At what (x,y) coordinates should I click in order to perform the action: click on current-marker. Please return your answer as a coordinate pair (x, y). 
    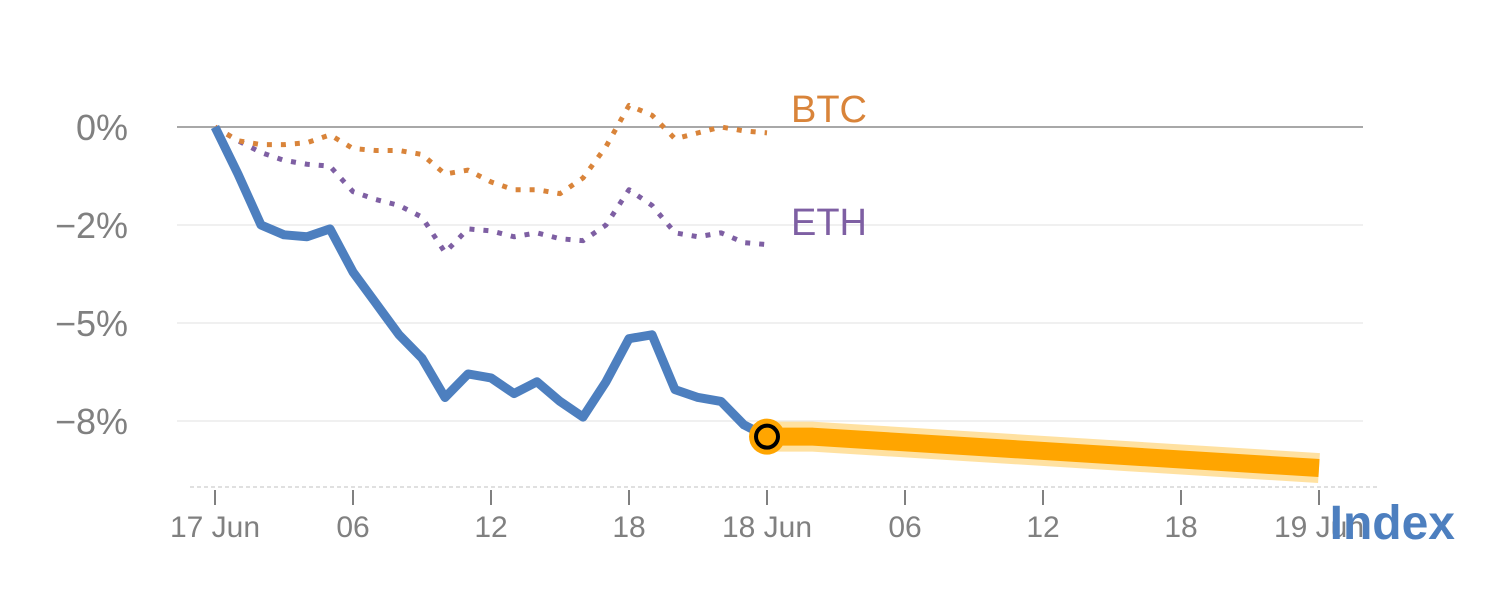
    Looking at the image, I should click on (767, 436).